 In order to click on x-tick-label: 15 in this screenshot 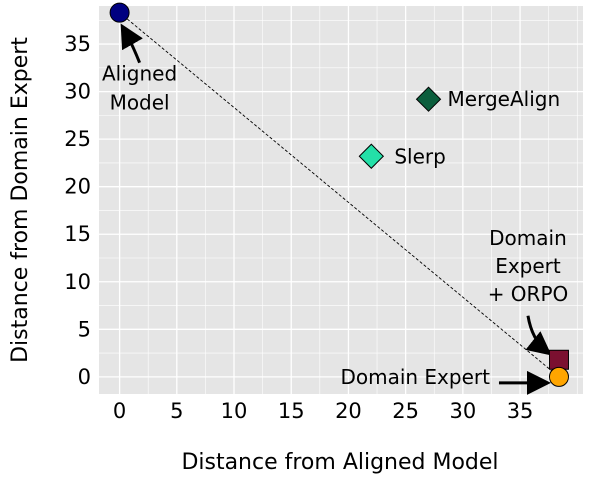, I will do `click(291, 411)`.